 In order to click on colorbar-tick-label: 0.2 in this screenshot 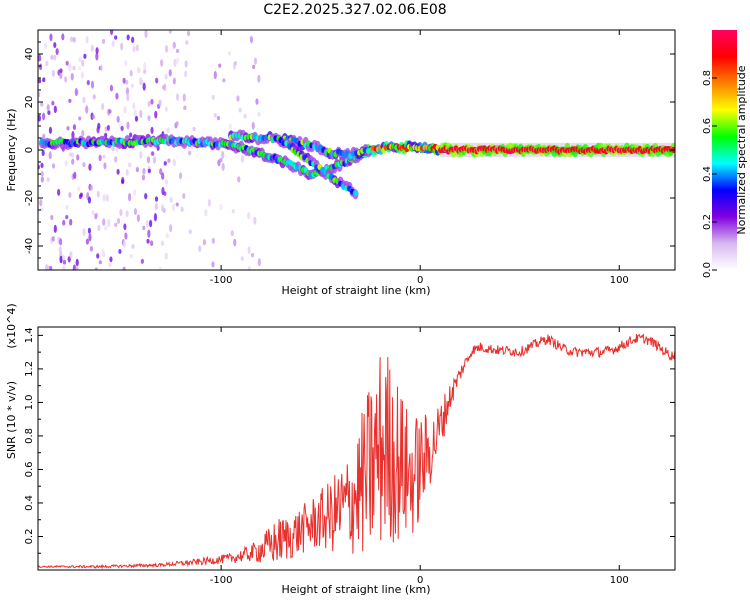, I will do `click(707, 222)`.